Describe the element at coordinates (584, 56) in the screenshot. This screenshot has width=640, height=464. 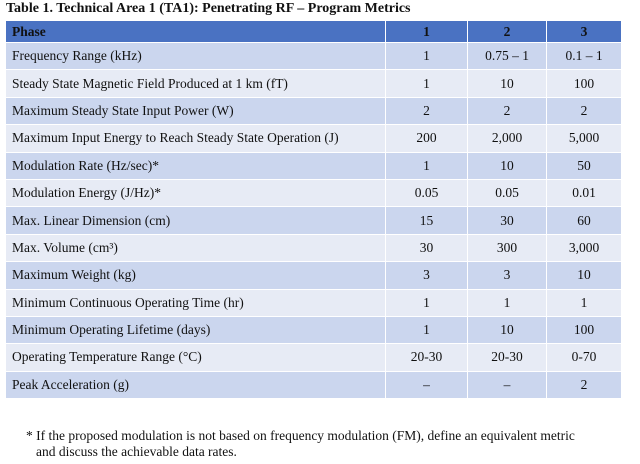
I see `value-cell: 0.1 – 1` at that location.